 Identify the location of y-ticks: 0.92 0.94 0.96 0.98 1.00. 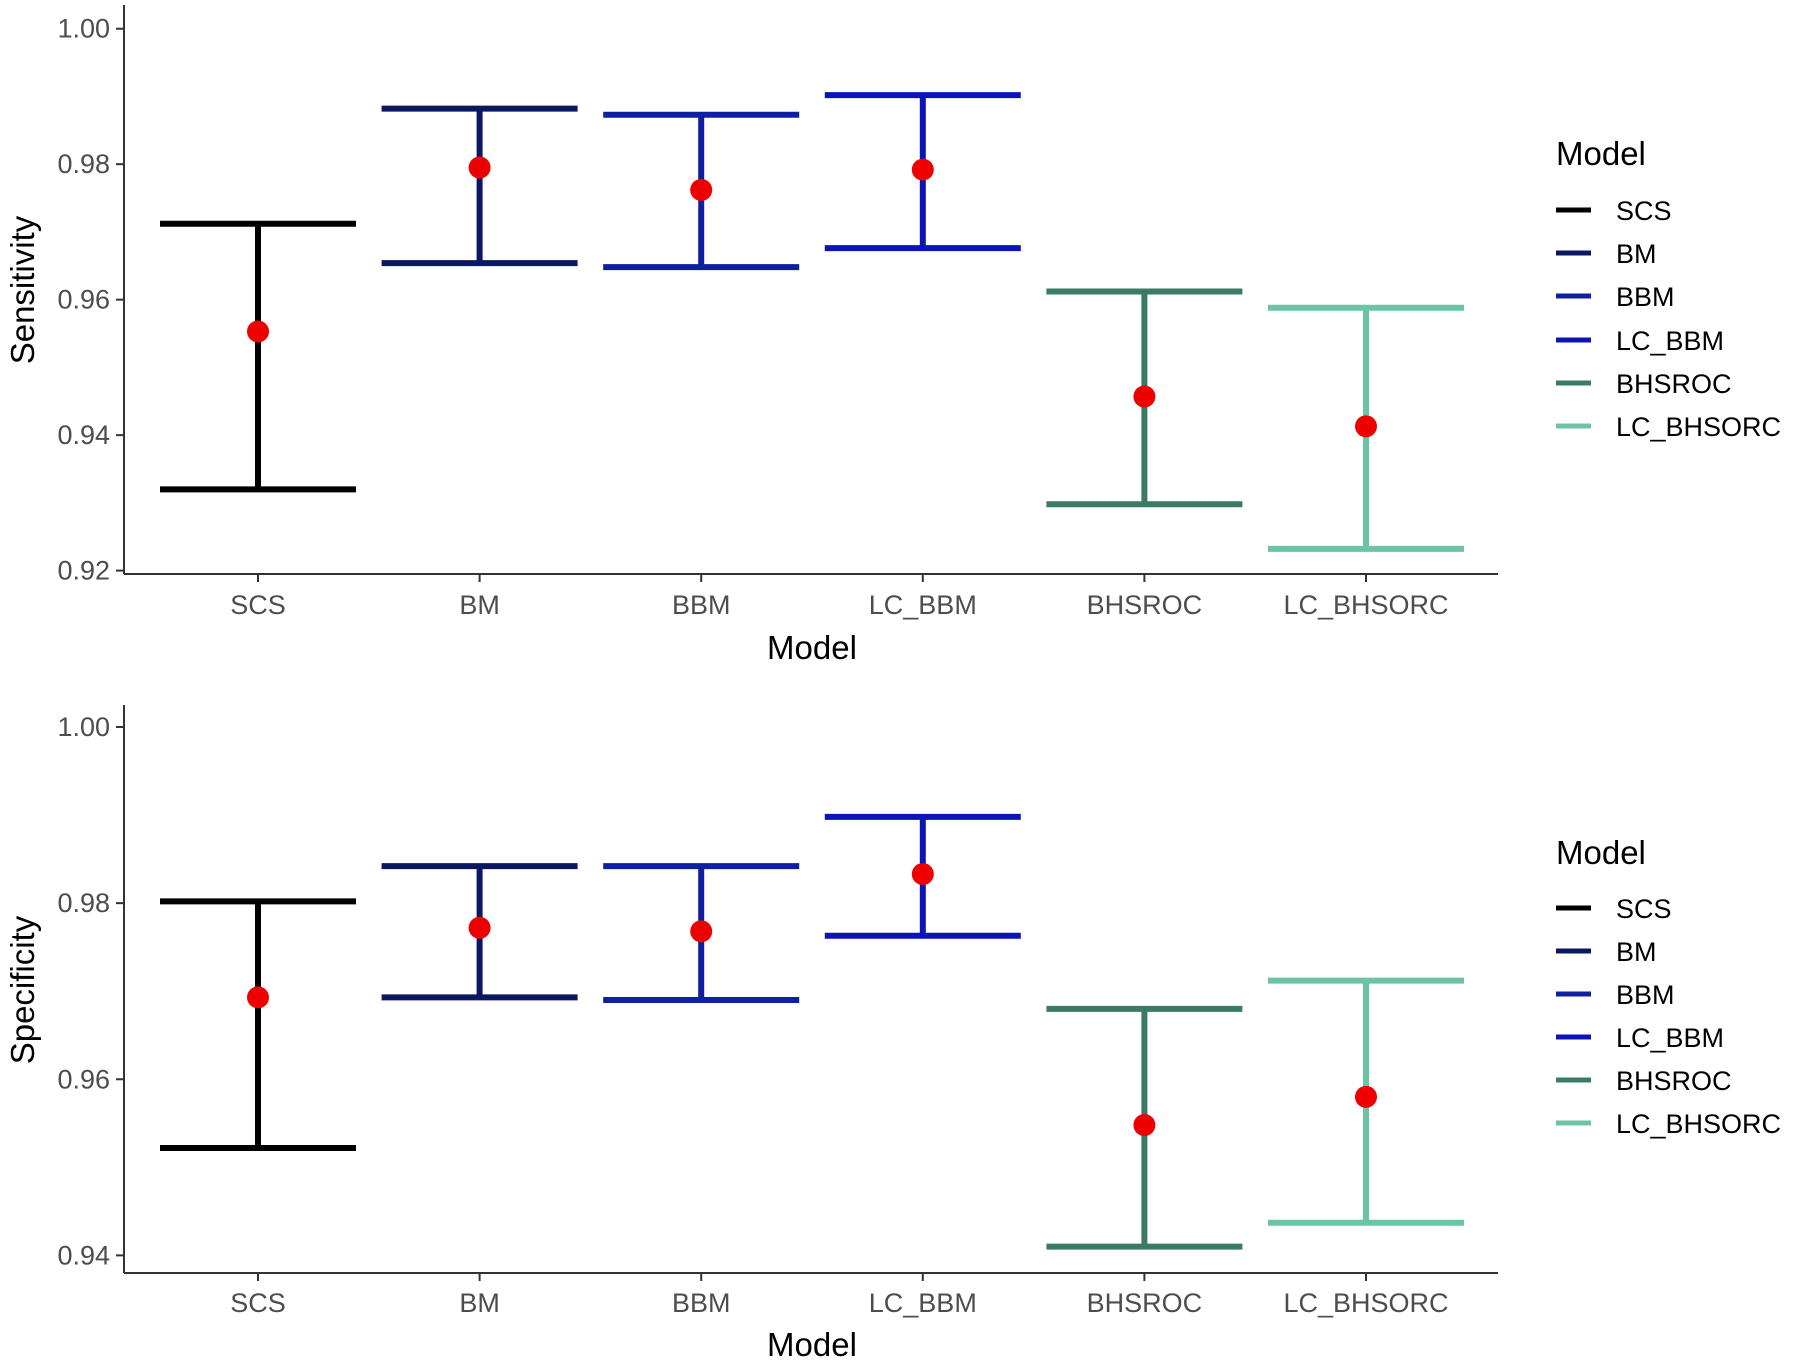
(90, 300).